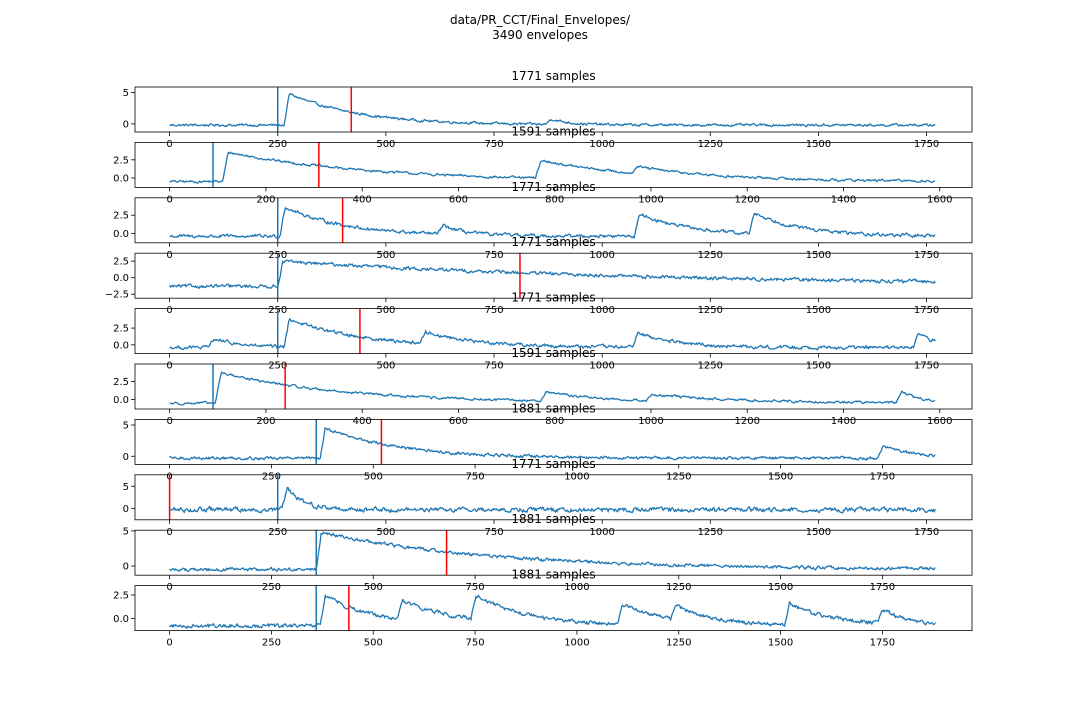 This screenshot has height=720, width=1080. Describe the element at coordinates (540, 35) in the screenshot. I see `suptitle-line2: 3490 envelopes` at that location.